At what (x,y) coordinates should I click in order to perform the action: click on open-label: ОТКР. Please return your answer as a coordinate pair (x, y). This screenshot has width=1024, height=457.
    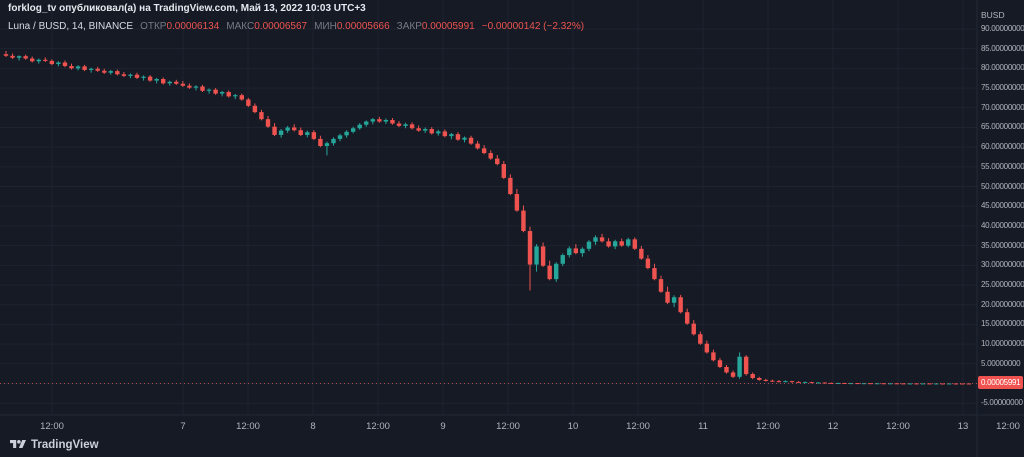
    Looking at the image, I should click on (153, 26).